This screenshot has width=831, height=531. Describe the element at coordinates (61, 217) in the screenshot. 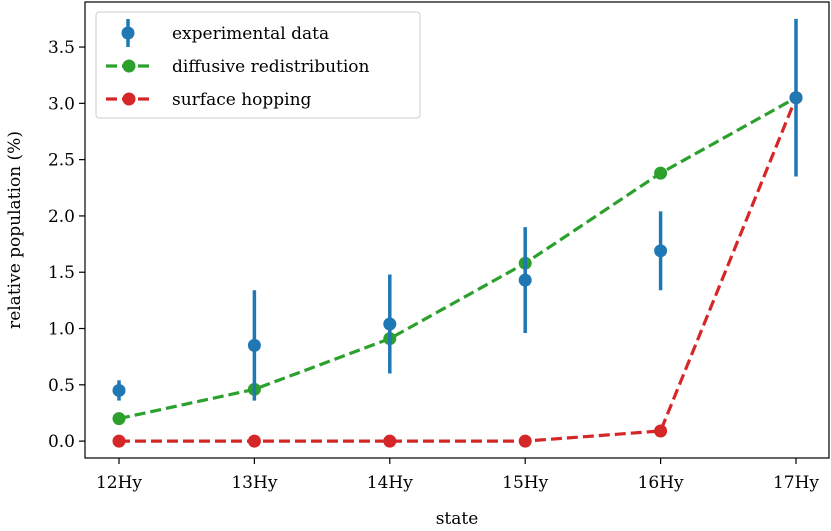

I see `y-tick-label-4: 2.0` at that location.